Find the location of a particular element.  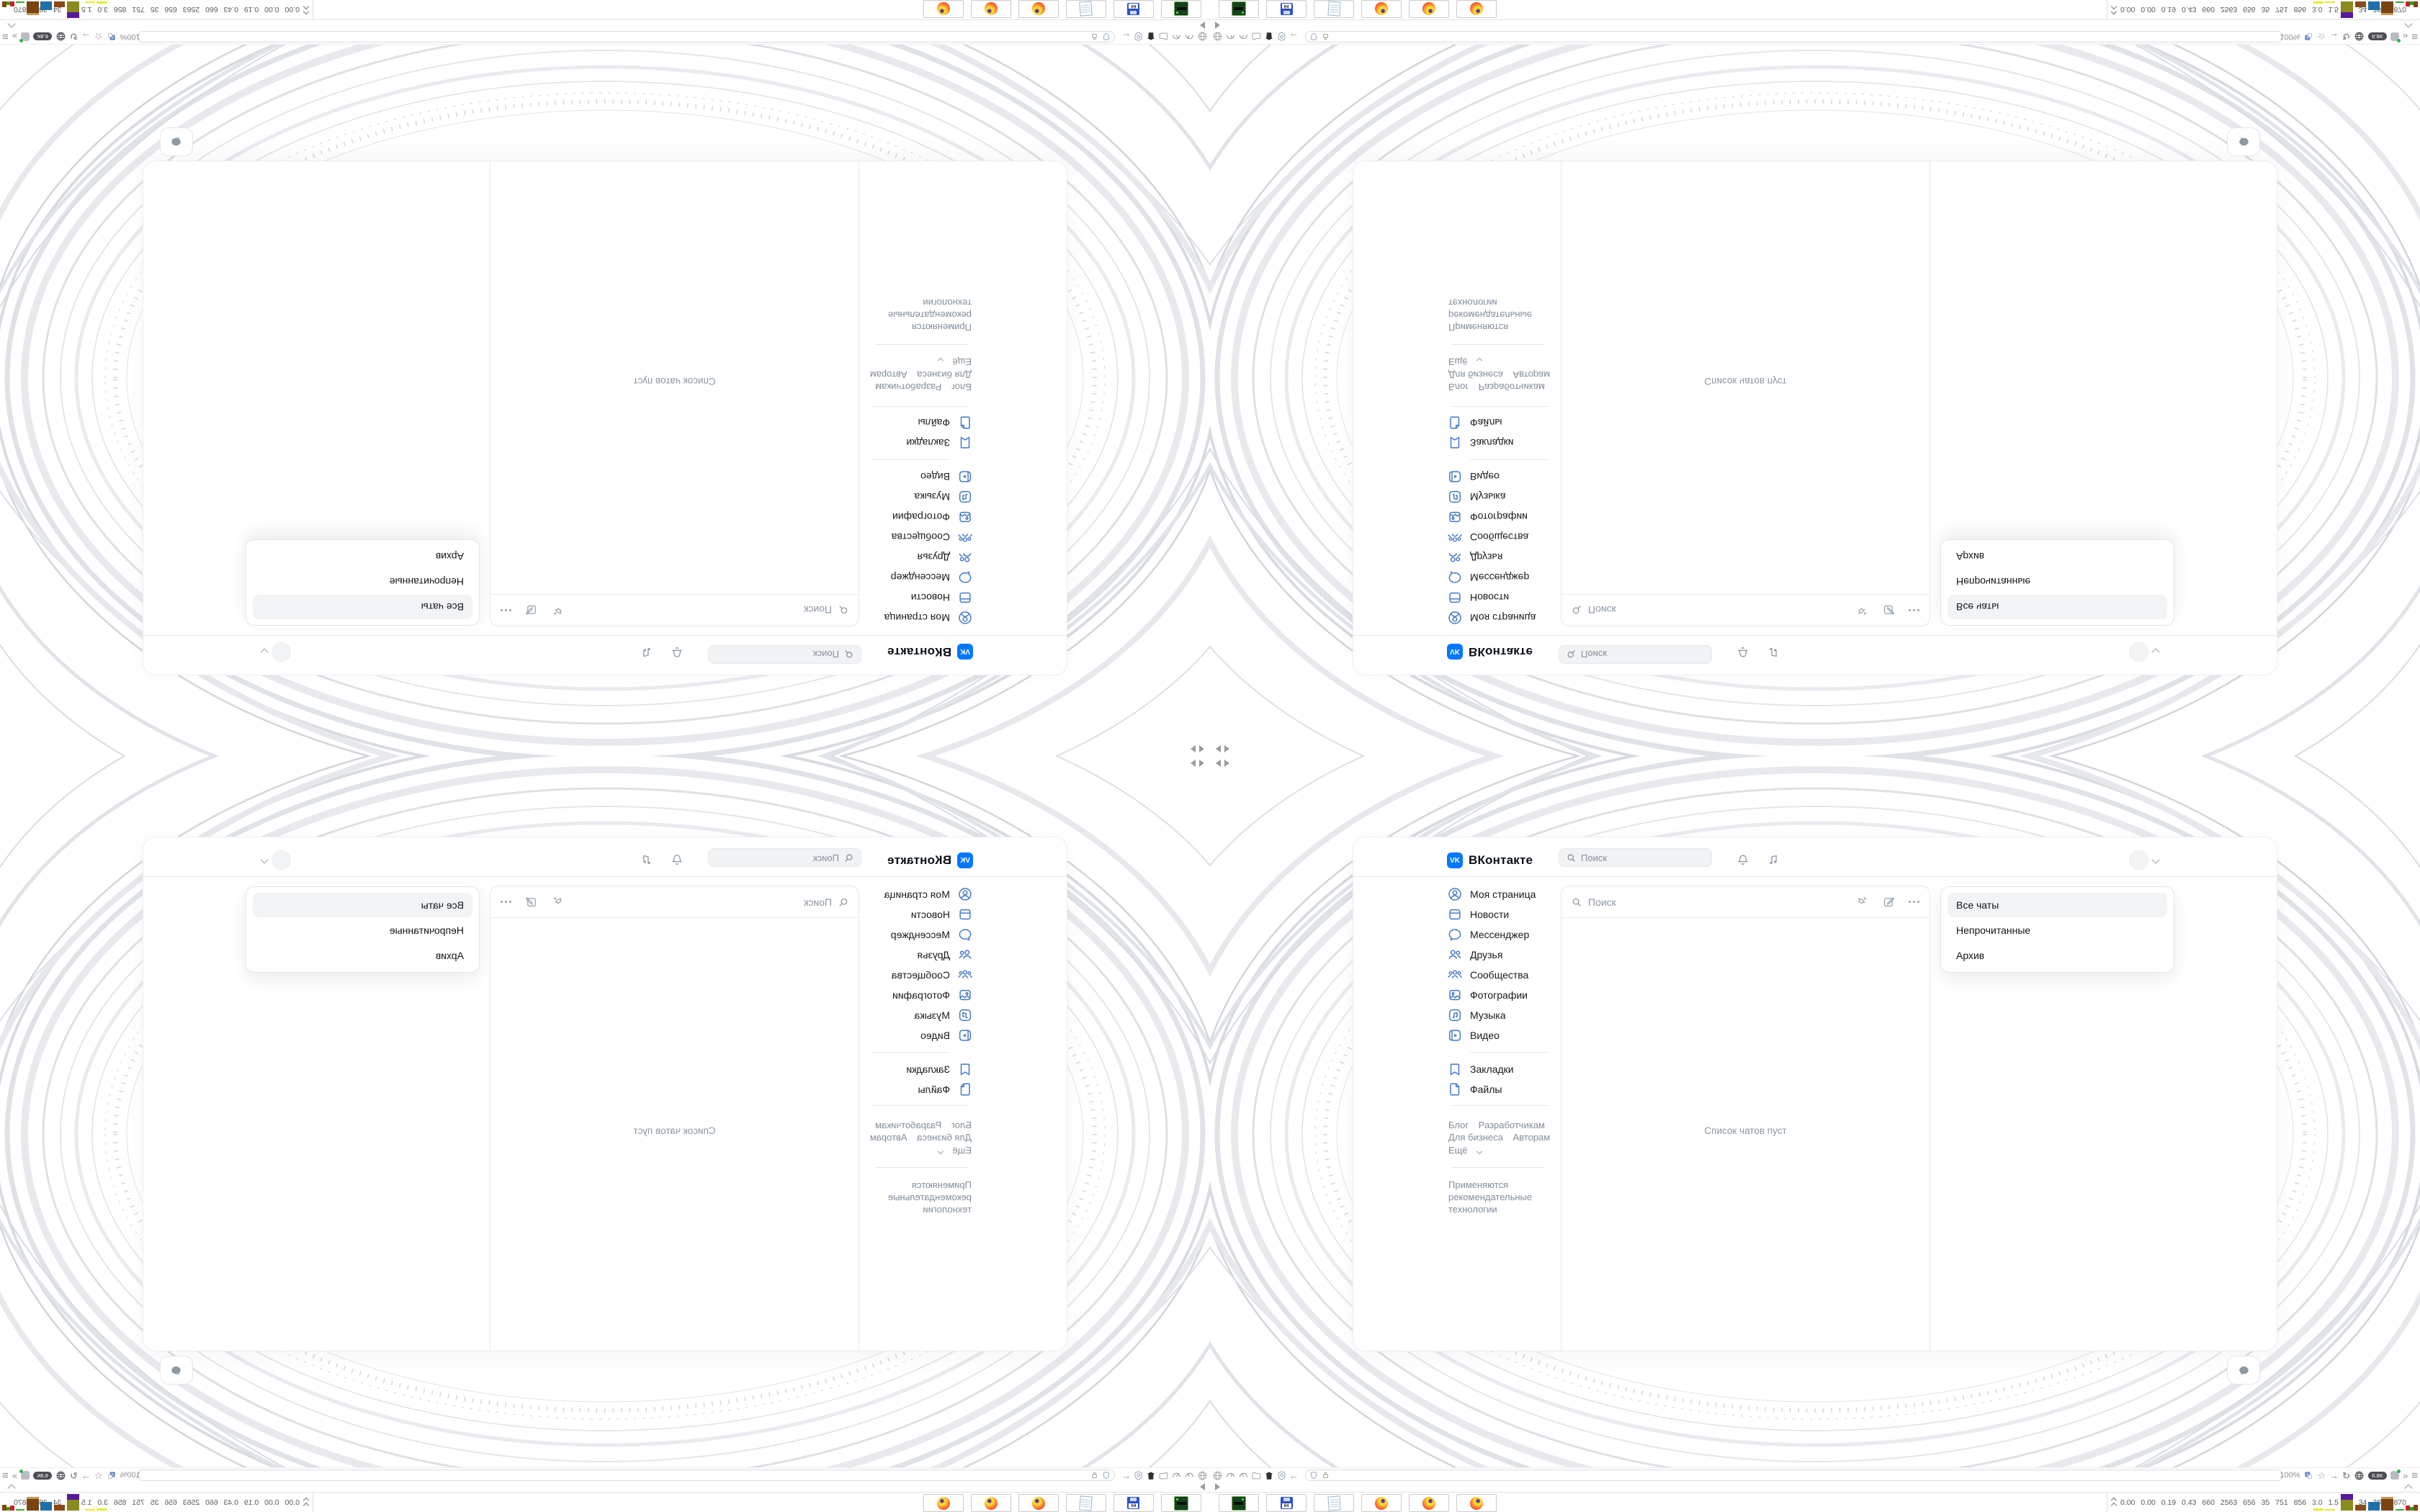

overflow-icon: » is located at coordinates (2405, 1475).